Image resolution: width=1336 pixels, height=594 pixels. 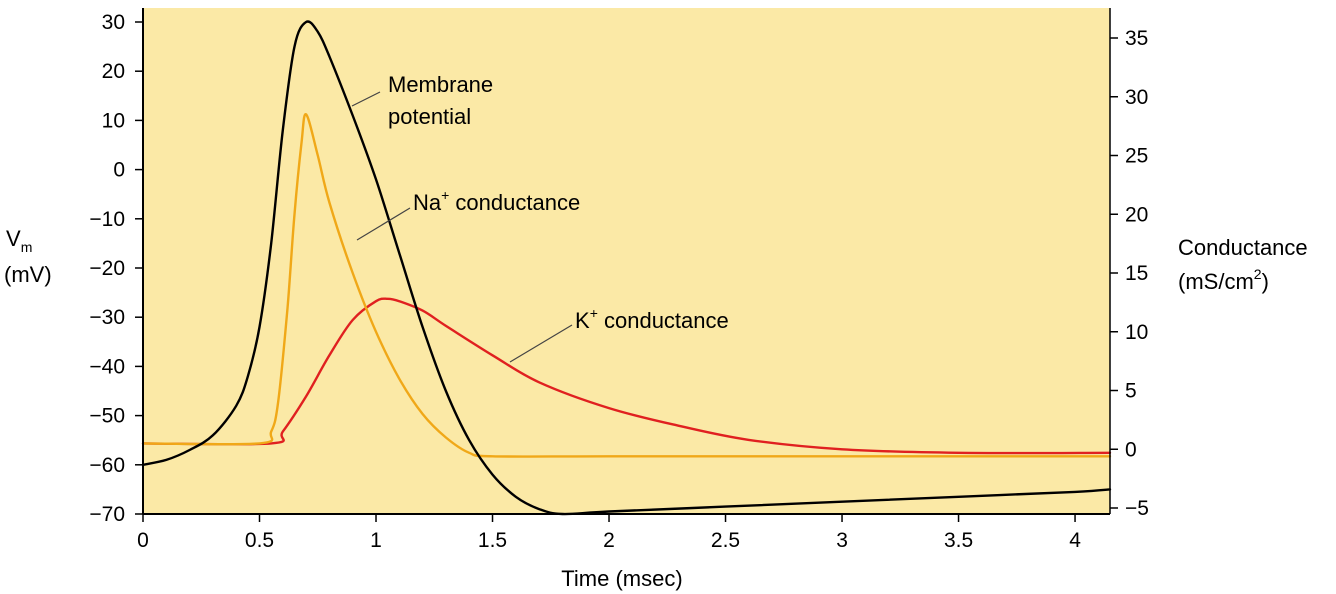 I want to click on y-left-tick-label: −30, so click(x=107, y=317).